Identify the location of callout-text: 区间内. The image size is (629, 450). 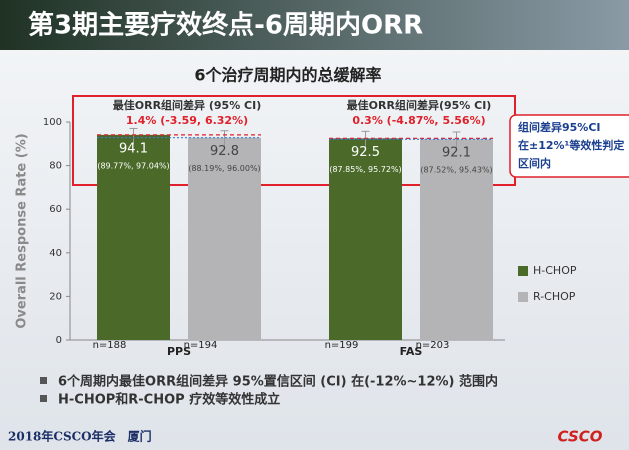
(534, 163).